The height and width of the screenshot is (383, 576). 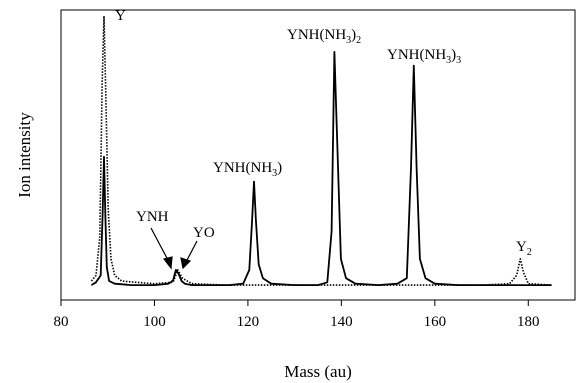 I want to click on y-axis-title: Ion intensity, so click(x=24, y=155).